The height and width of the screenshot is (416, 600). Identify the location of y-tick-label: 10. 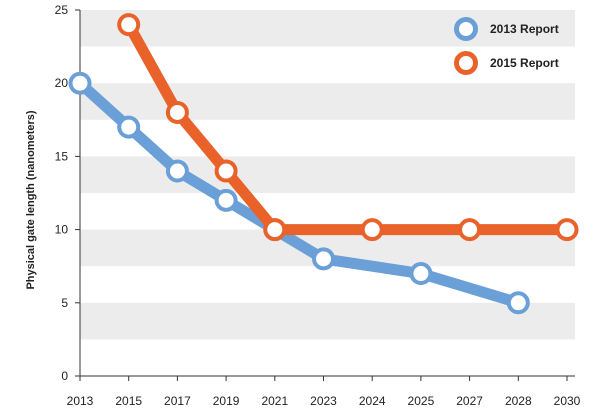
(62, 230).